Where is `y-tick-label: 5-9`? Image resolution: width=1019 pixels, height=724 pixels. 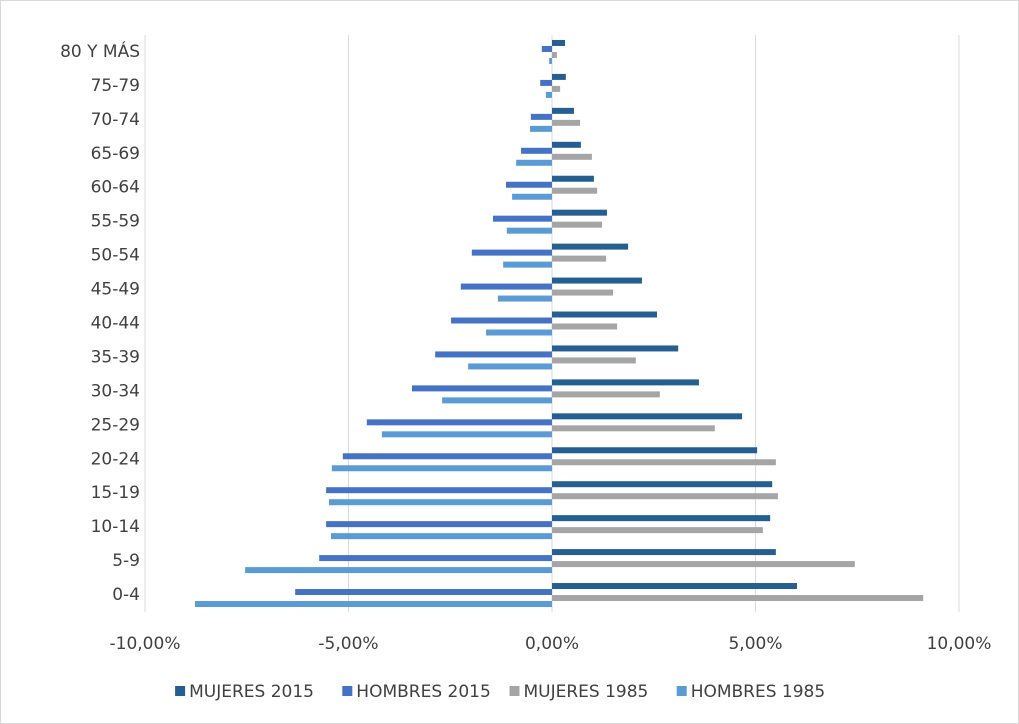
y-tick-label: 5-9 is located at coordinates (126, 561).